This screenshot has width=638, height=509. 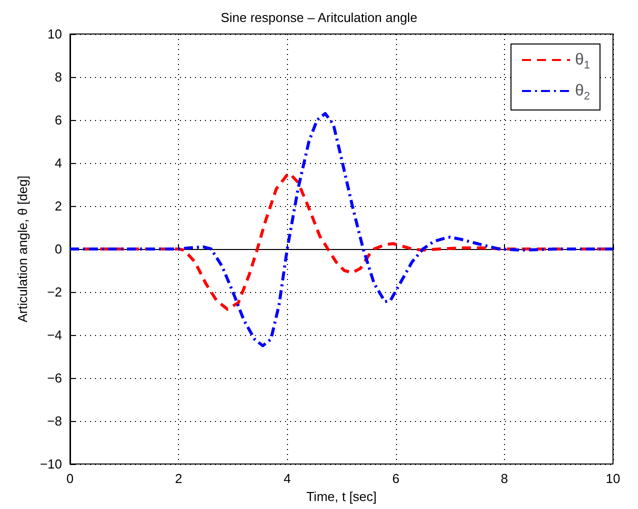 What do you see at coordinates (178, 478) in the screenshot?
I see `x-tick-label: 2` at bounding box center [178, 478].